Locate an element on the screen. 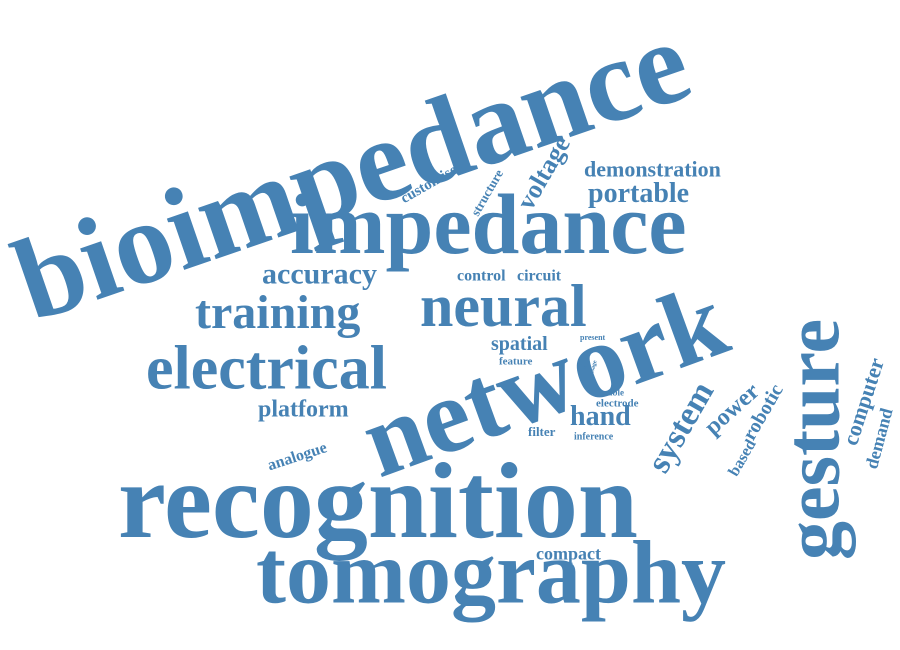  word-control: control is located at coordinates (481, 276).